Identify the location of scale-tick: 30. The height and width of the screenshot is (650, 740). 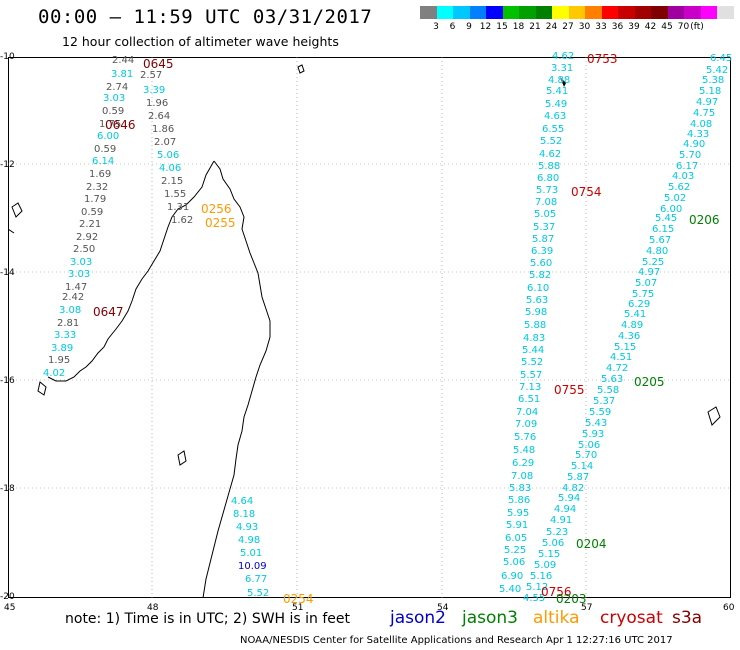
(584, 27).